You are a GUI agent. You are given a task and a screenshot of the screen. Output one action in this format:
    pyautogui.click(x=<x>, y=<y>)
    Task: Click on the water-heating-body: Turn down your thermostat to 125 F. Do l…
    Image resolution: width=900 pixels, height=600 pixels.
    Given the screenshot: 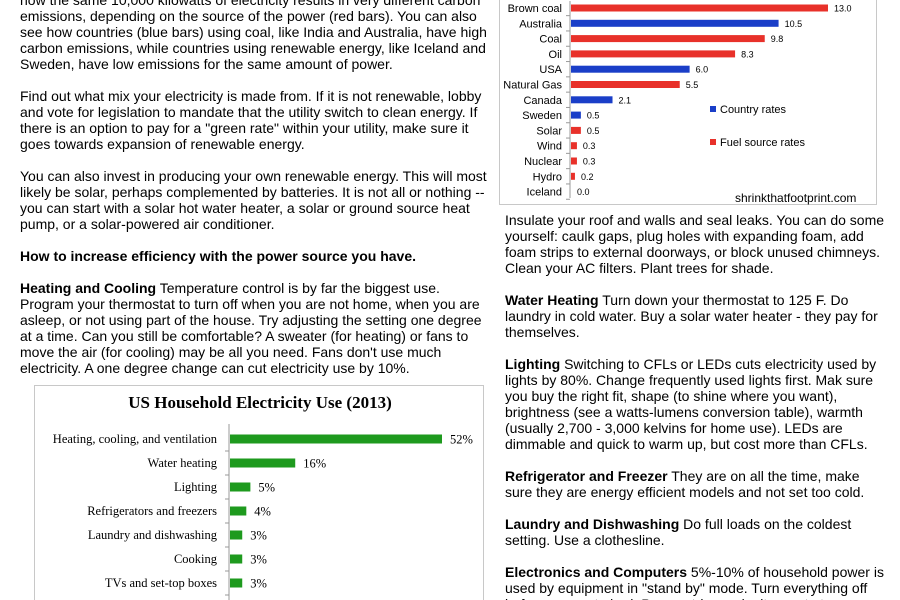 What is the action you would take?
    pyautogui.click(x=691, y=316)
    